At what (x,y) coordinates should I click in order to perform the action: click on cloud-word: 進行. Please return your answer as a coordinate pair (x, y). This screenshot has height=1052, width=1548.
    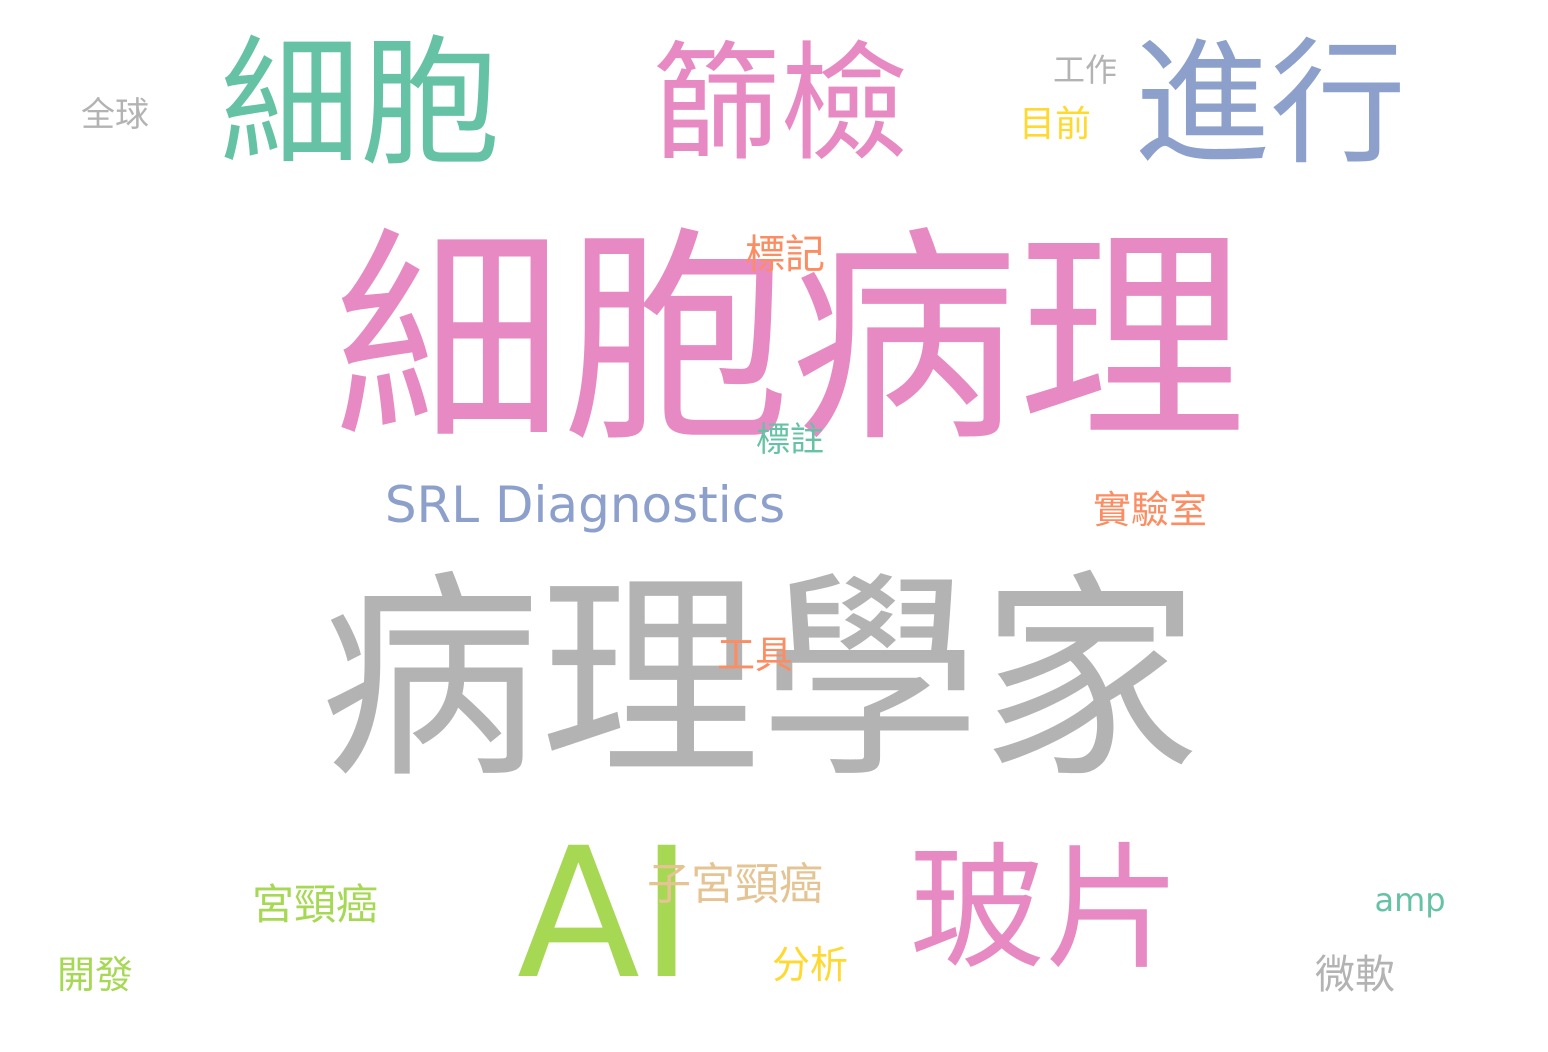
    Looking at the image, I should click on (1270, 105).